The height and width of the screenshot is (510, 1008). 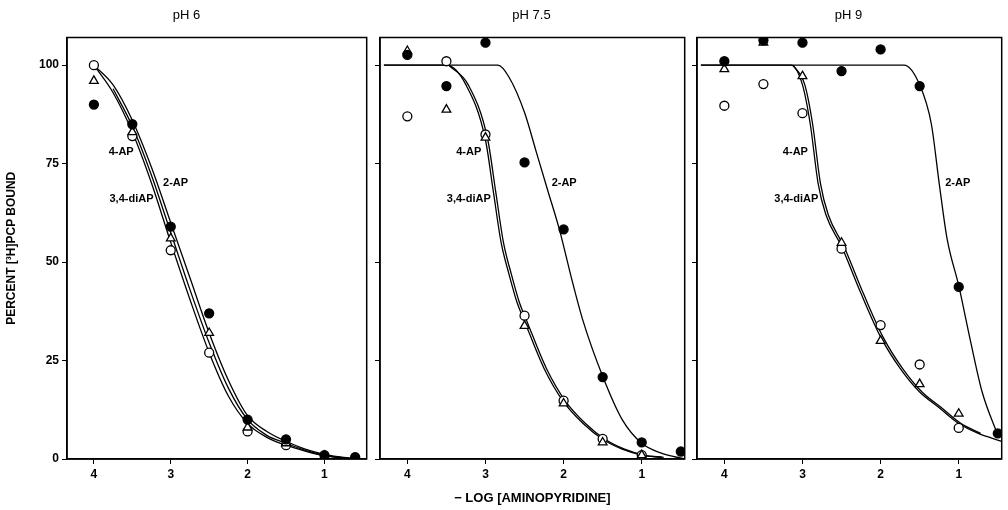 What do you see at coordinates (49, 64) in the screenshot?
I see `y-tick-label: 100` at bounding box center [49, 64].